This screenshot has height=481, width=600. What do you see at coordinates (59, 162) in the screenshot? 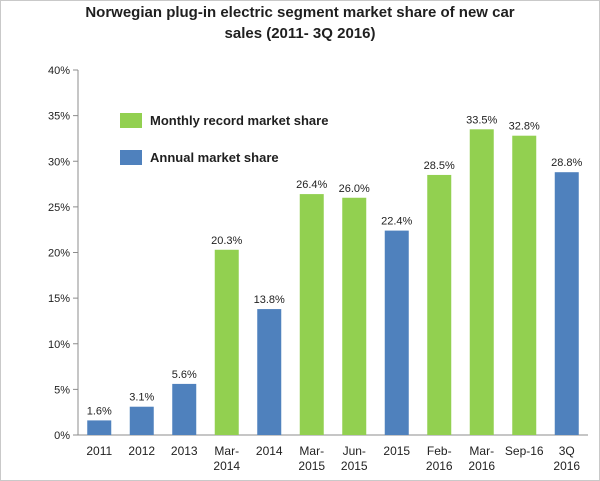
I see `y-tick-label: 30%` at bounding box center [59, 162].